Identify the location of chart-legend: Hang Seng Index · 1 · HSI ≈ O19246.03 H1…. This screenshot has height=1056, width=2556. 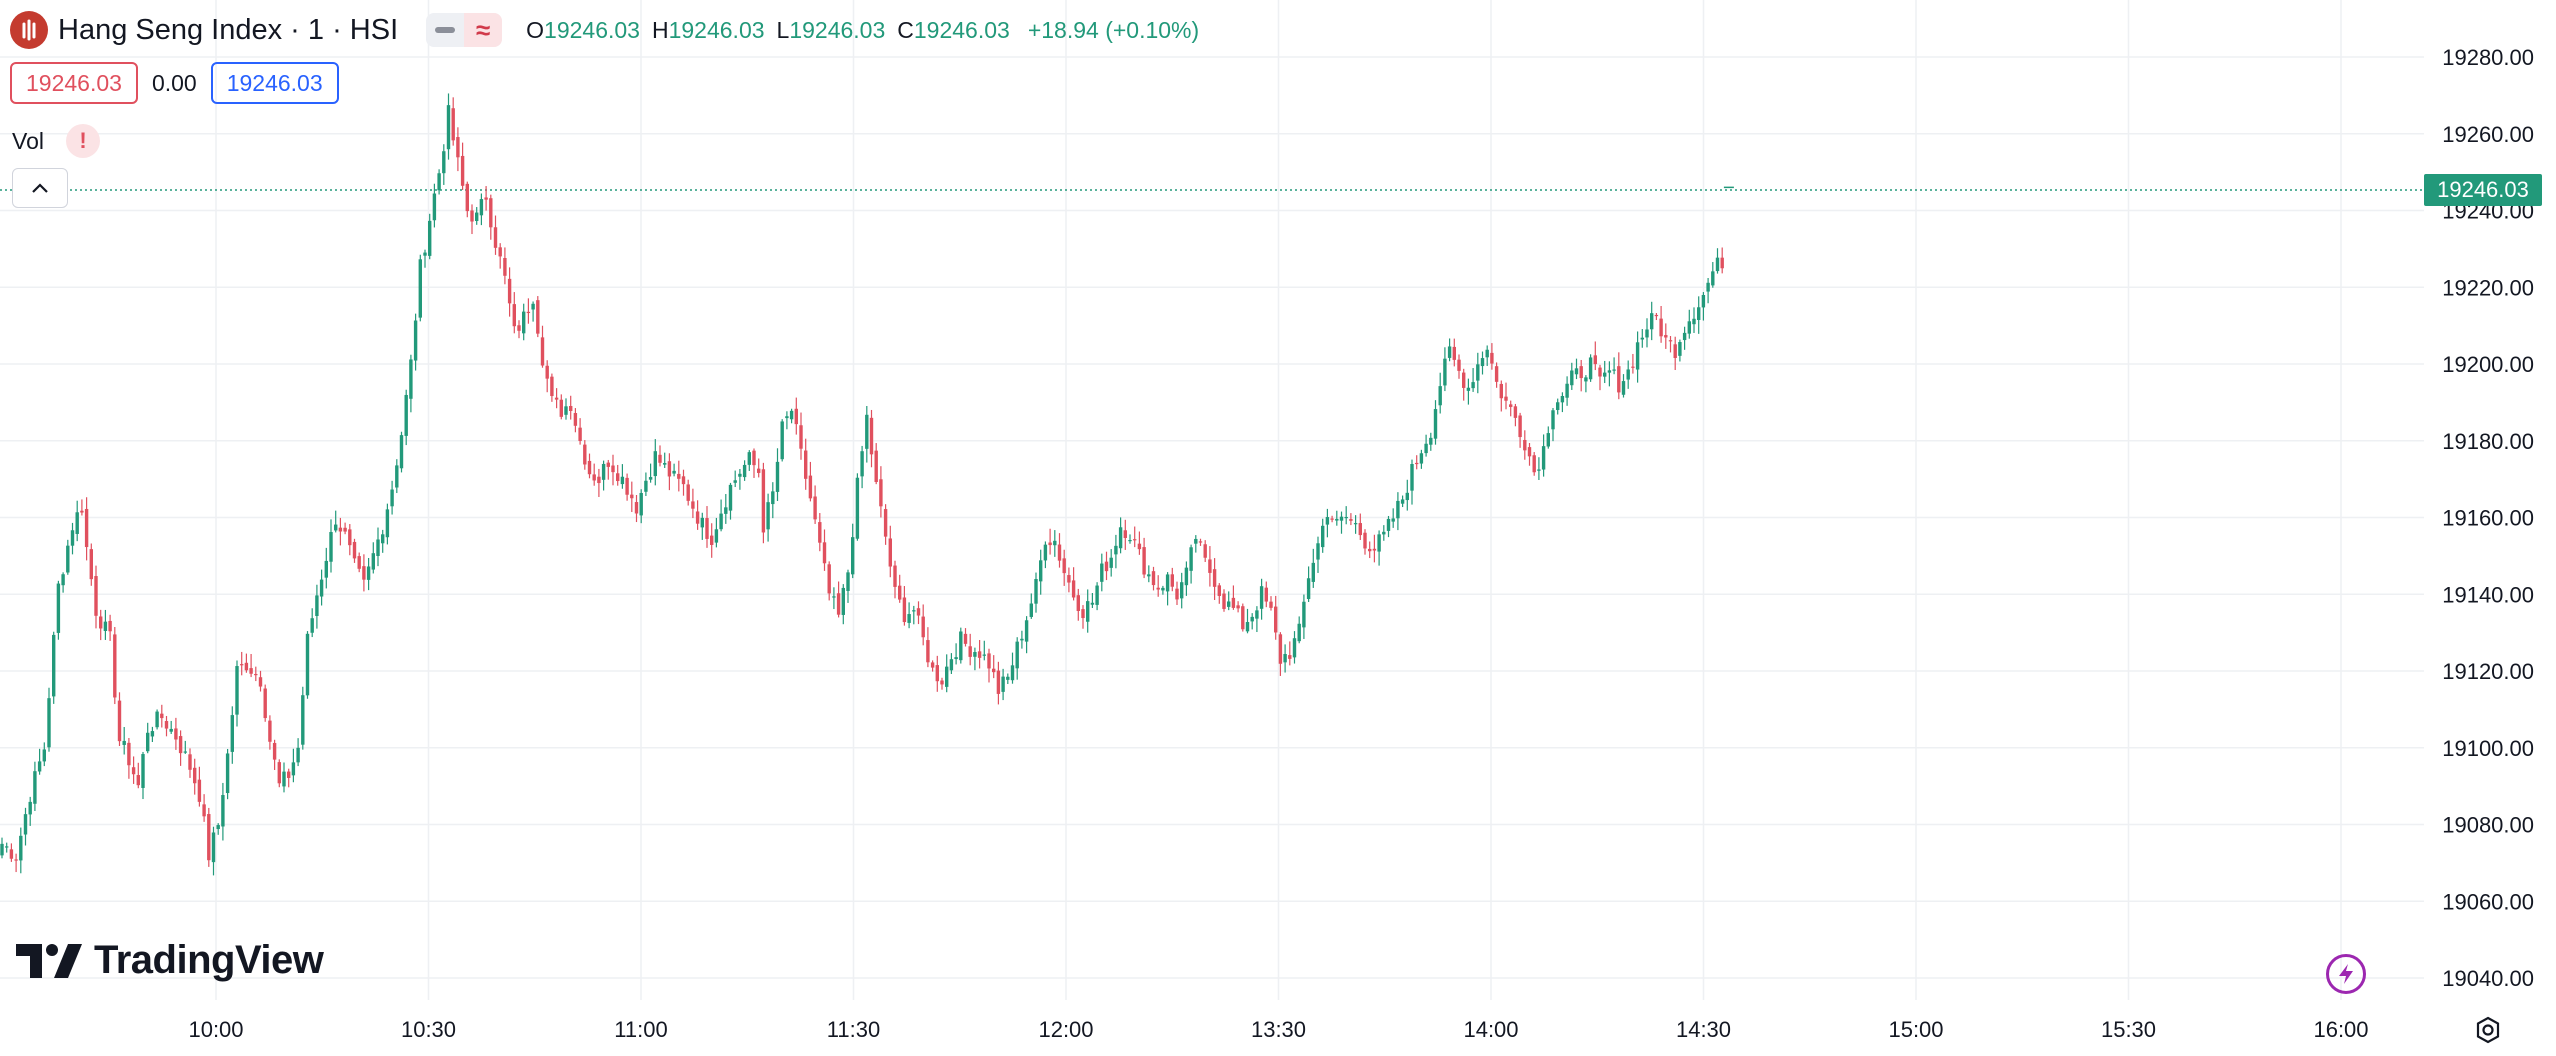
(604, 30).